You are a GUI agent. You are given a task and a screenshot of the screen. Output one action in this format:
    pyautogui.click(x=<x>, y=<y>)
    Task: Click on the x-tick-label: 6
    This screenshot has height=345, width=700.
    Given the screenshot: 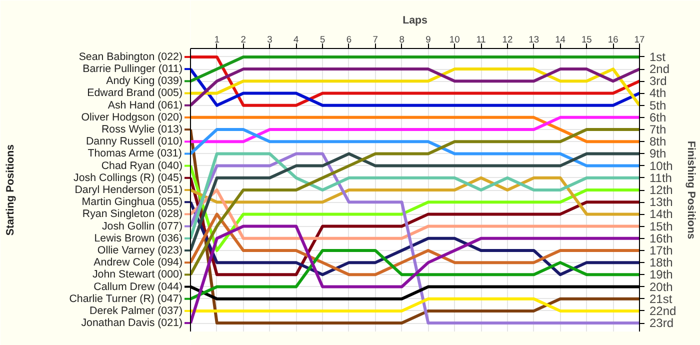 What is the action you would take?
    pyautogui.click(x=349, y=39)
    